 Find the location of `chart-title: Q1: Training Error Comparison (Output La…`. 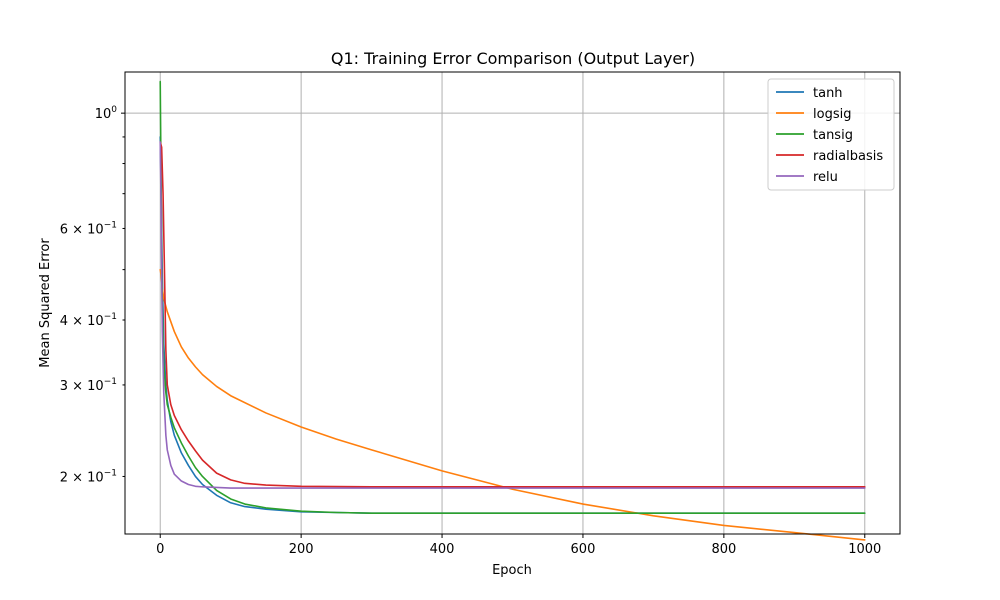

chart-title: Q1: Training Error Comparison (Output La… is located at coordinates (513, 58).